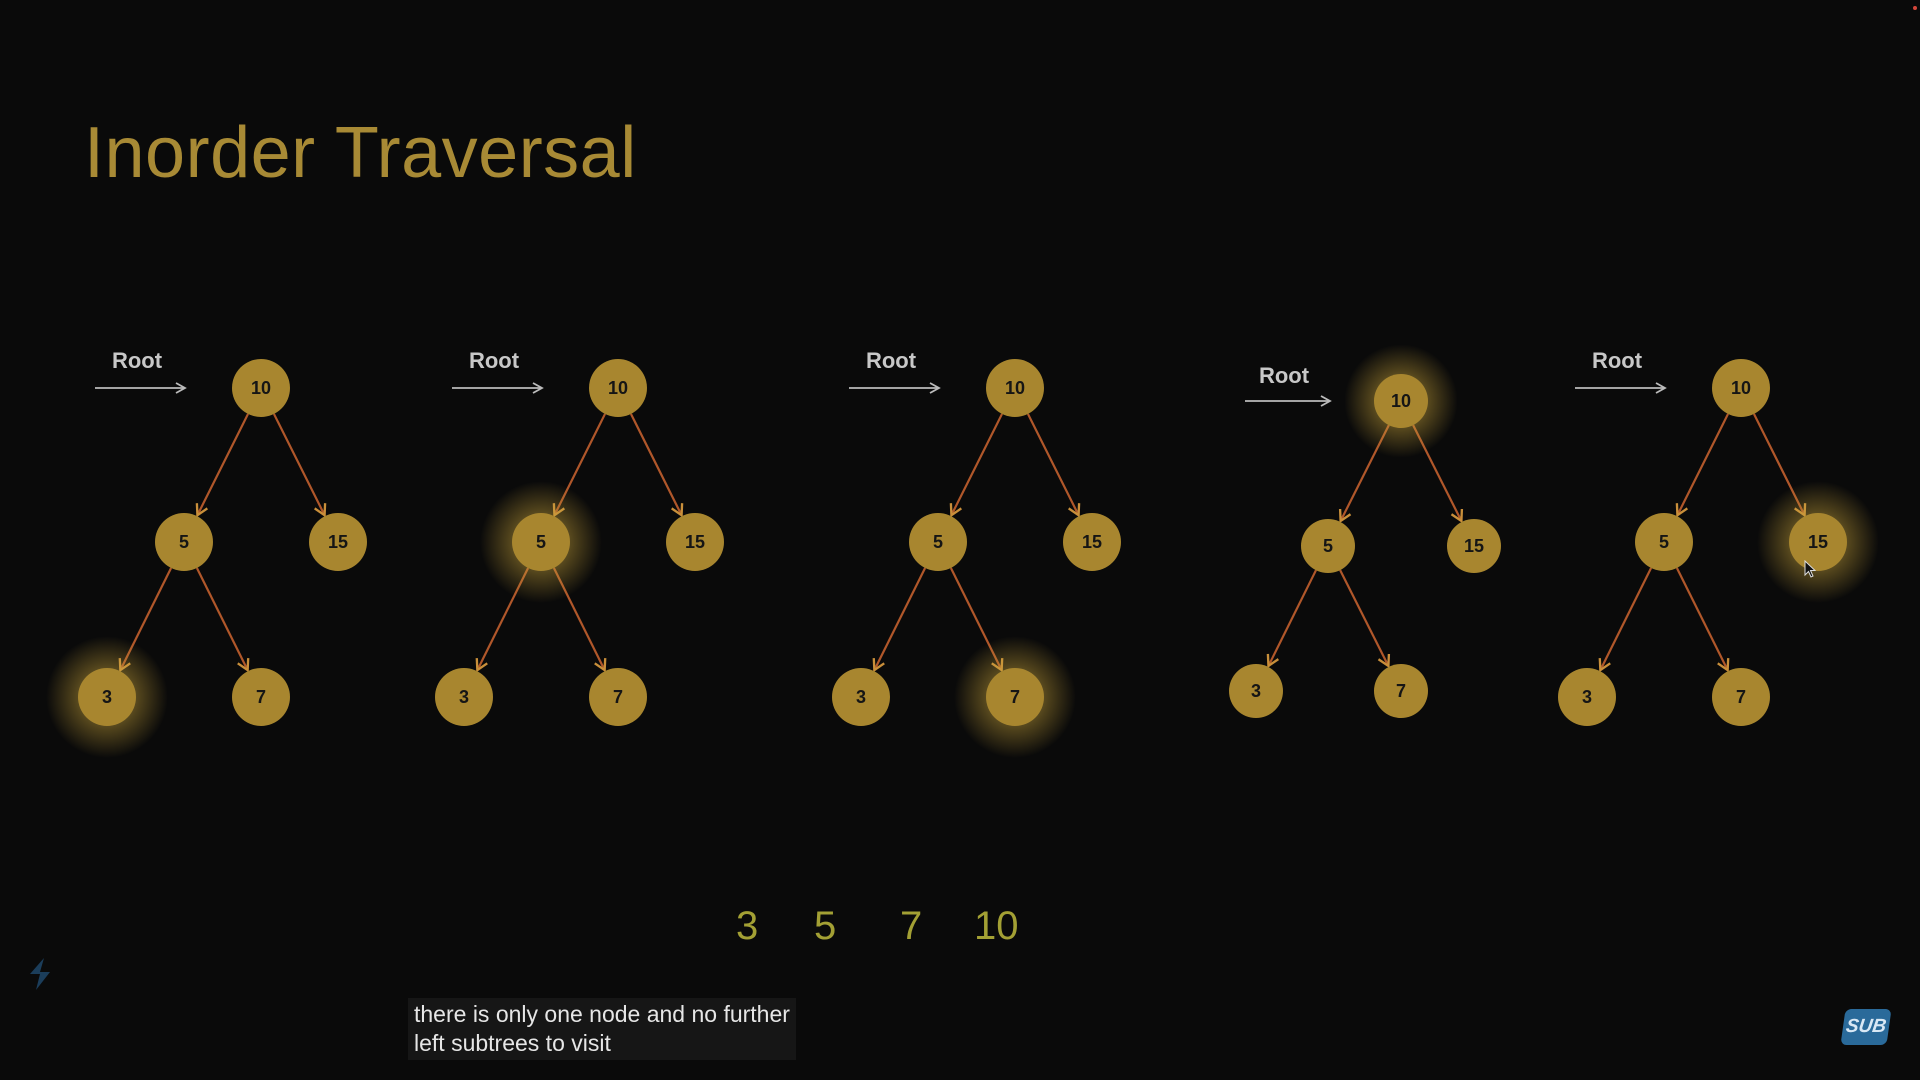 This screenshot has height=1080, width=1920. What do you see at coordinates (1915, 8) in the screenshot?
I see `status-dot` at bounding box center [1915, 8].